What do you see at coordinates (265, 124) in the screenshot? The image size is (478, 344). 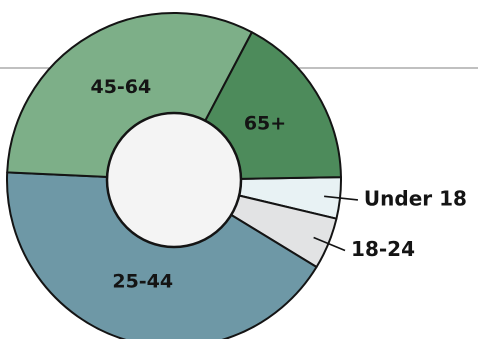 I see `slice-label-65: 65+` at bounding box center [265, 124].